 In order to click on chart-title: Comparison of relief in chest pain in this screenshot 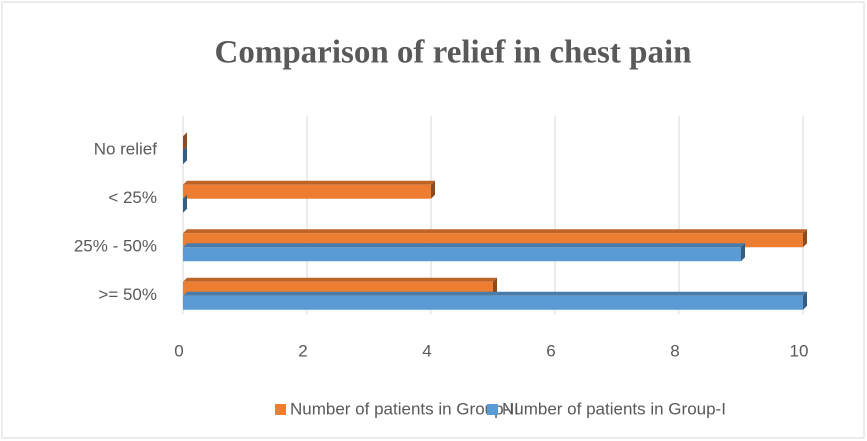, I will do `click(453, 53)`.